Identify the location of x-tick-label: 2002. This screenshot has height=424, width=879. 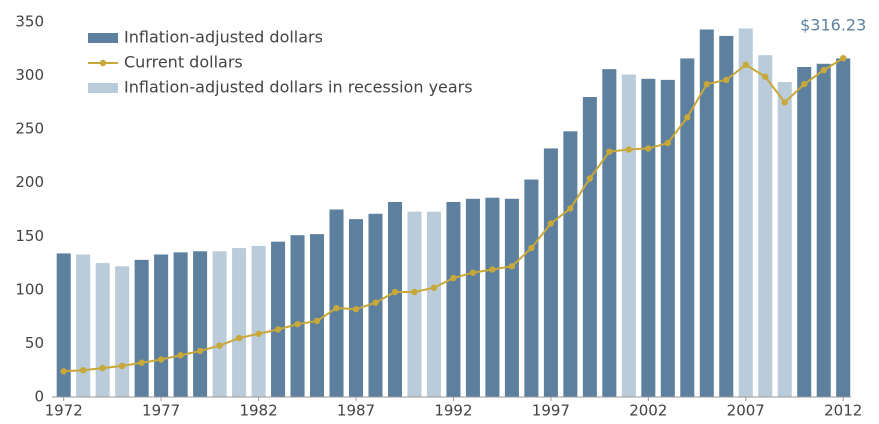
(648, 411).